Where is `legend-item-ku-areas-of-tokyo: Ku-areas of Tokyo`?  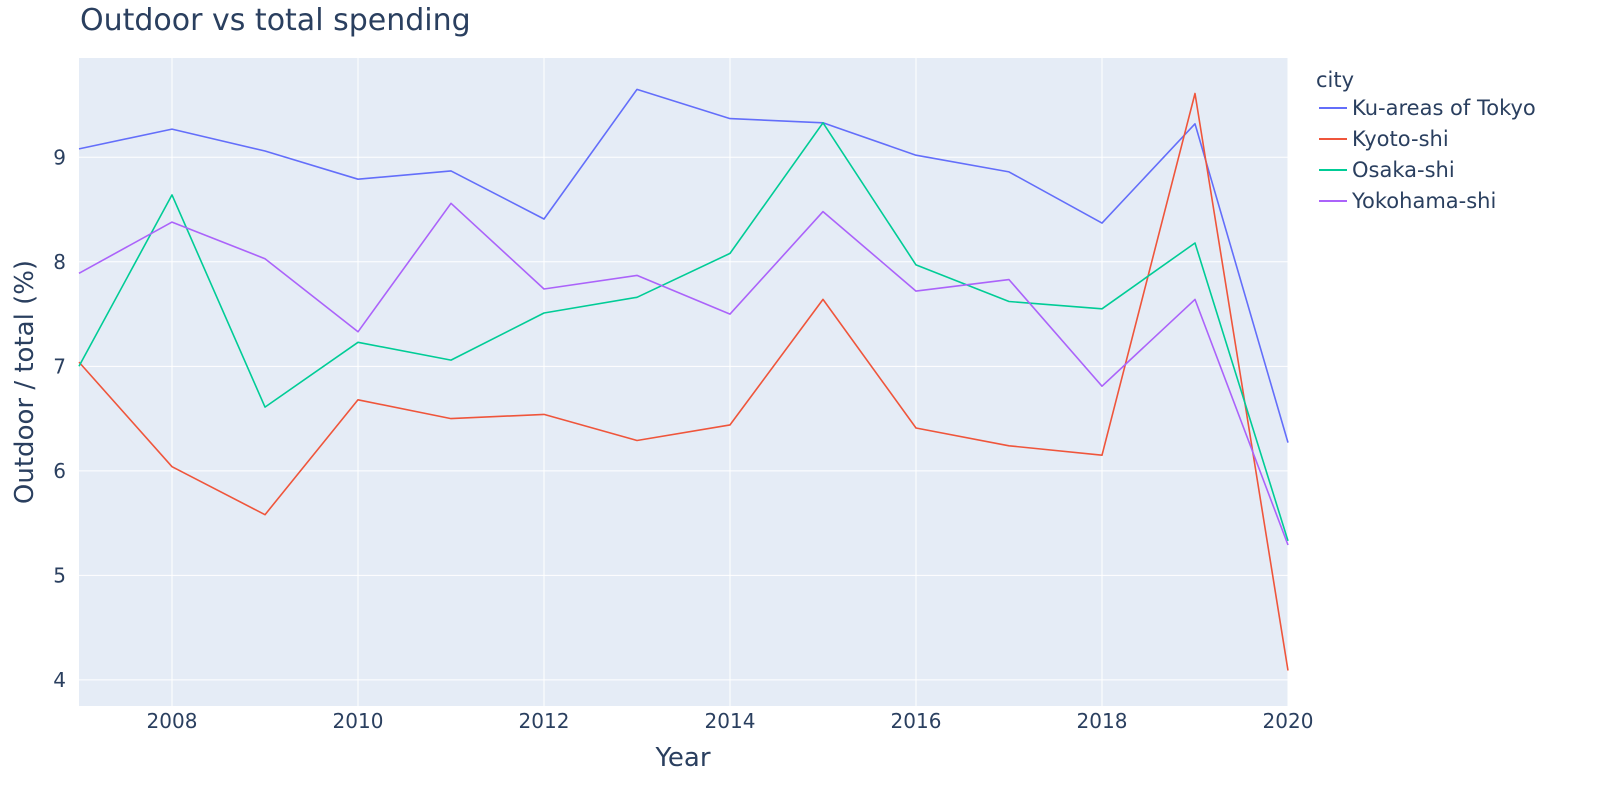
legend-item-ku-areas-of-tokyo: Ku-areas of Tokyo is located at coordinates (1427, 108).